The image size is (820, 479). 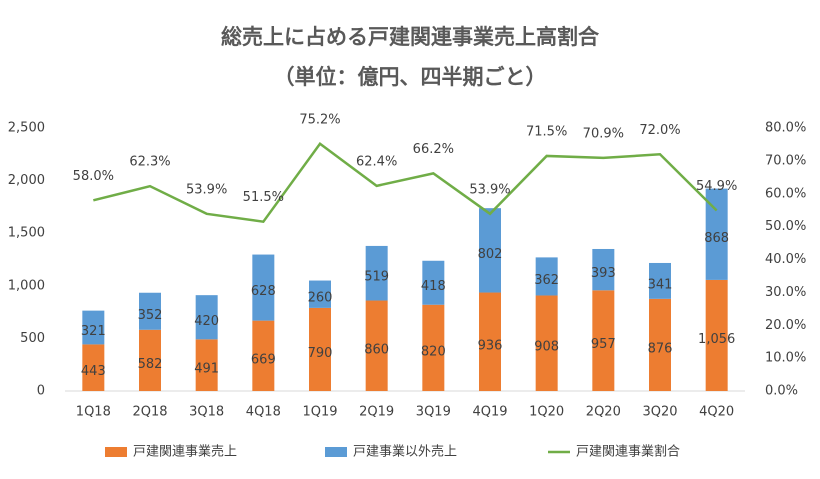 What do you see at coordinates (785, 292) in the screenshot?
I see `y2-tick-label: 30.0%` at bounding box center [785, 292].